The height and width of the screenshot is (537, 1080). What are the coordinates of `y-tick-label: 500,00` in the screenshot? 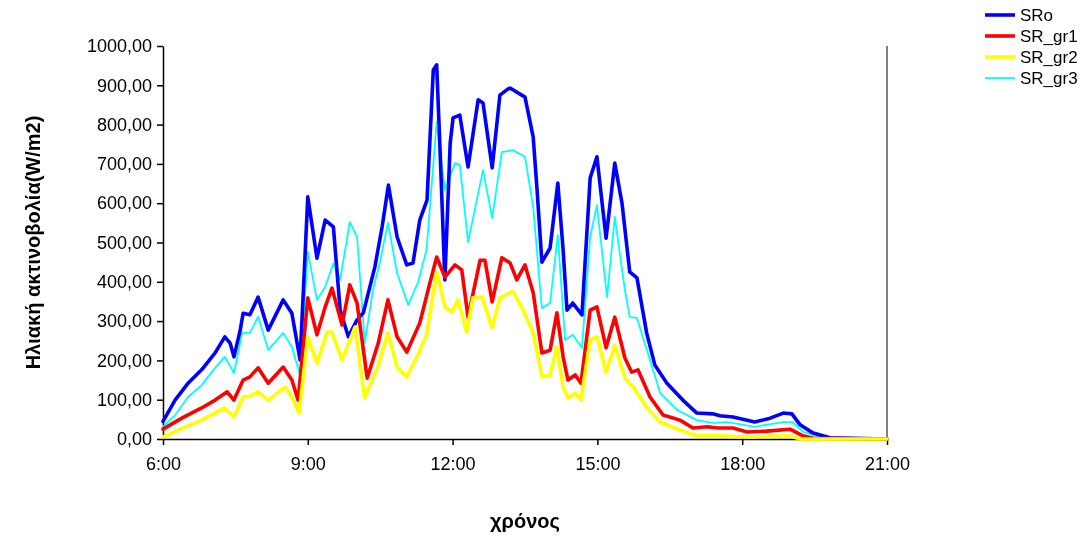 It's located at (124, 242).